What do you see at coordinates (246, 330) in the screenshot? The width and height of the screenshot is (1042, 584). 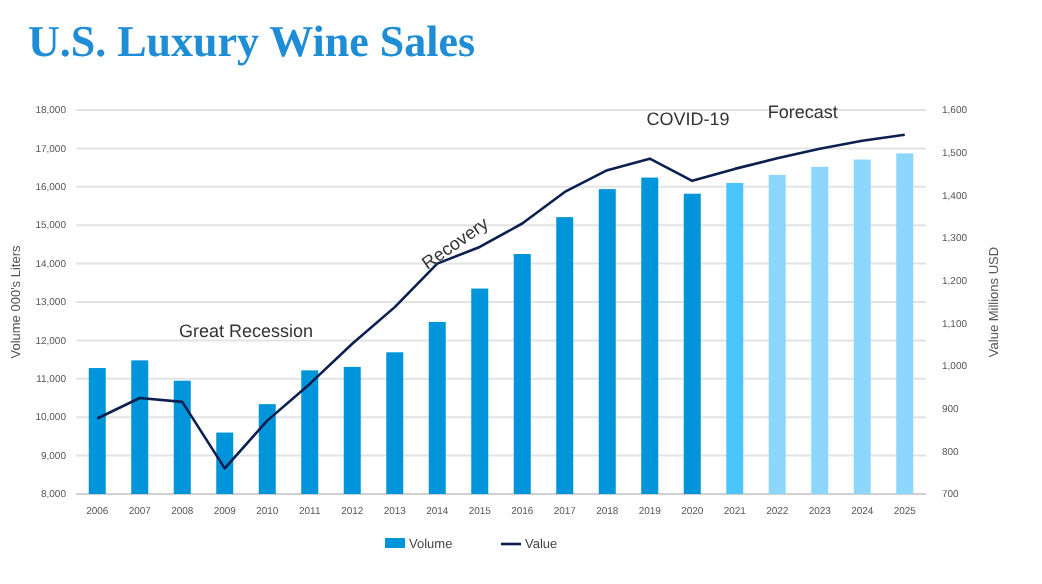 I see `annotation: Great Recession` at bounding box center [246, 330].